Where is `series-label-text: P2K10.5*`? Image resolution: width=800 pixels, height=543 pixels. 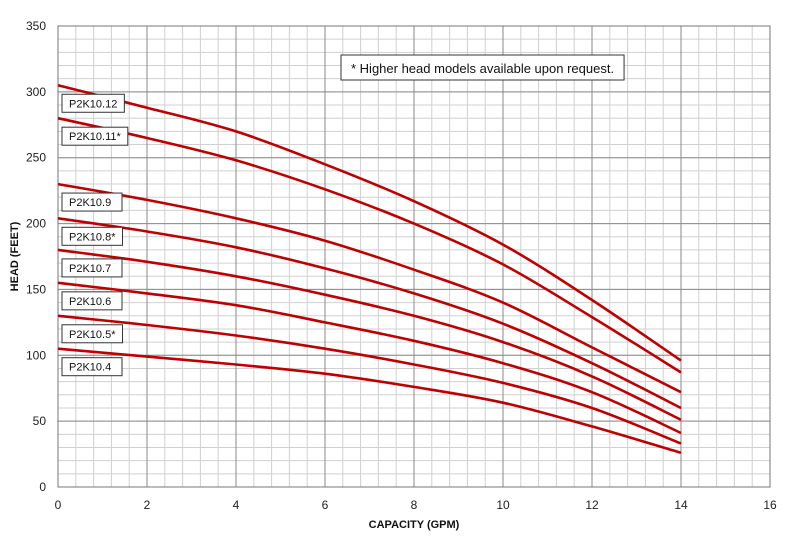 series-label-text: P2K10.5* is located at coordinates (92, 335).